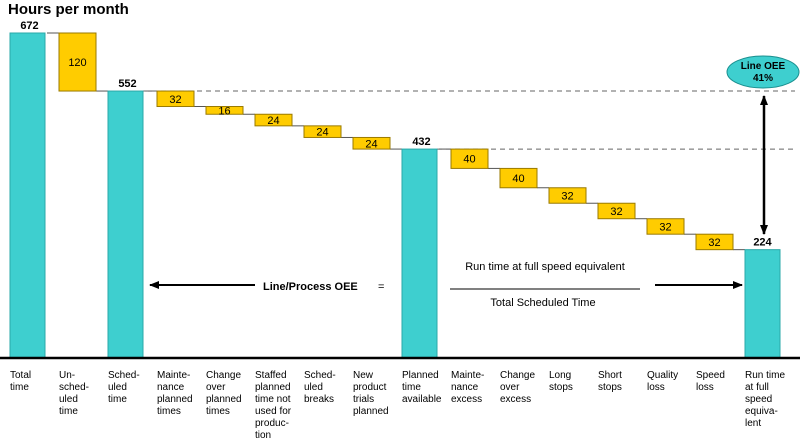 The height and width of the screenshot is (446, 800). Describe the element at coordinates (320, 387) in the screenshot. I see `category-label-6: Sched- uled breaks` at that location.